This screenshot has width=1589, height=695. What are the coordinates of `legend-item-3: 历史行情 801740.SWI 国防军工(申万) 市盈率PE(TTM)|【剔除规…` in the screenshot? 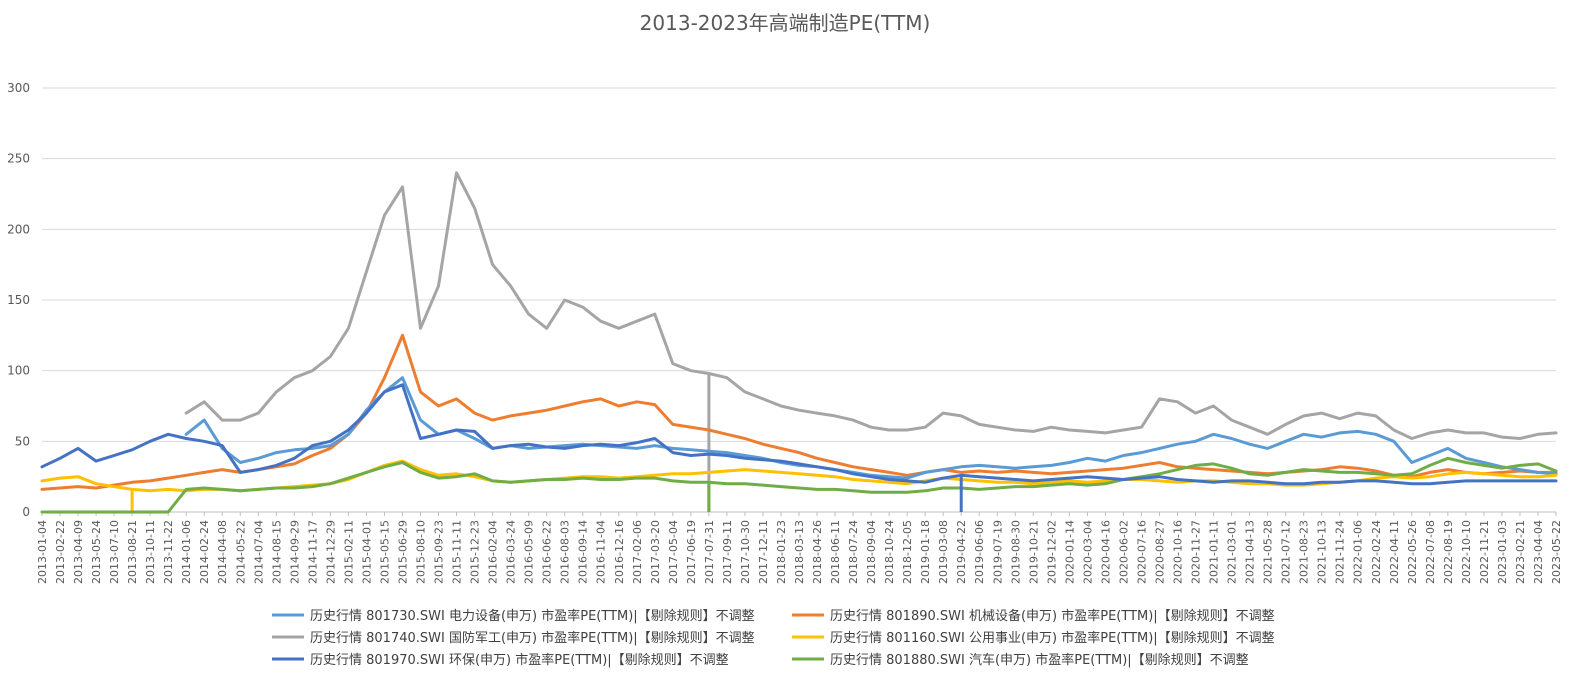 It's located at (513, 638).